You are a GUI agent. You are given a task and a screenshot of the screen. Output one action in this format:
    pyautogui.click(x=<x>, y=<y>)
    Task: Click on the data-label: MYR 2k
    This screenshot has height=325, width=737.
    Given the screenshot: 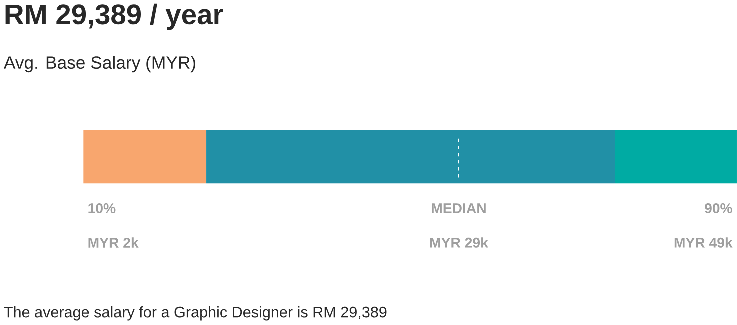 What is the action you would take?
    pyautogui.click(x=113, y=243)
    